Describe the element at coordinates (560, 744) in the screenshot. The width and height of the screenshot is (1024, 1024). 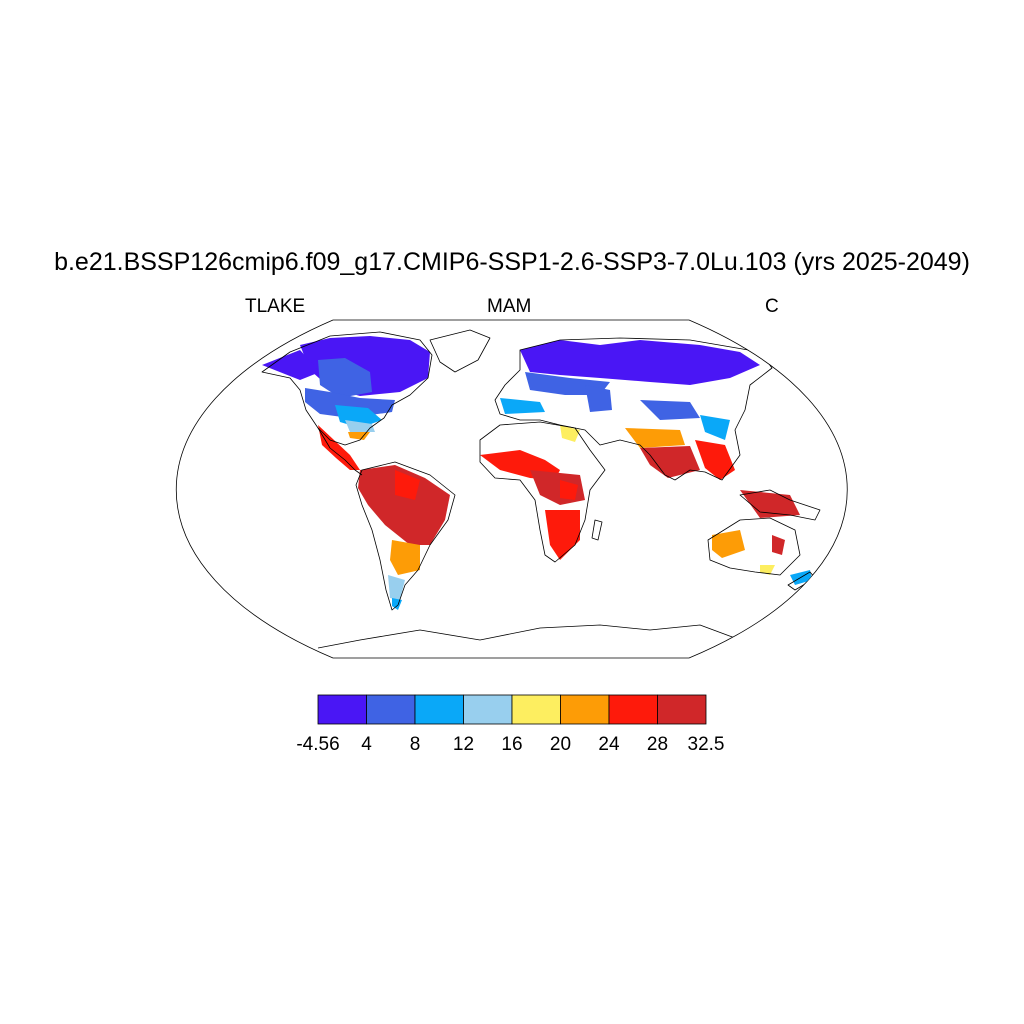
I see `colorbar-tick-label: 20` at that location.